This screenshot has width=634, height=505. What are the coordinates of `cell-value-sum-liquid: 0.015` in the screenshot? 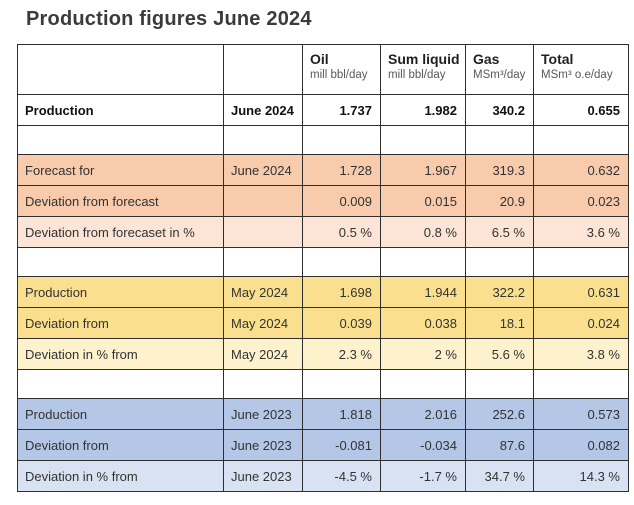 It's located at (423, 201).